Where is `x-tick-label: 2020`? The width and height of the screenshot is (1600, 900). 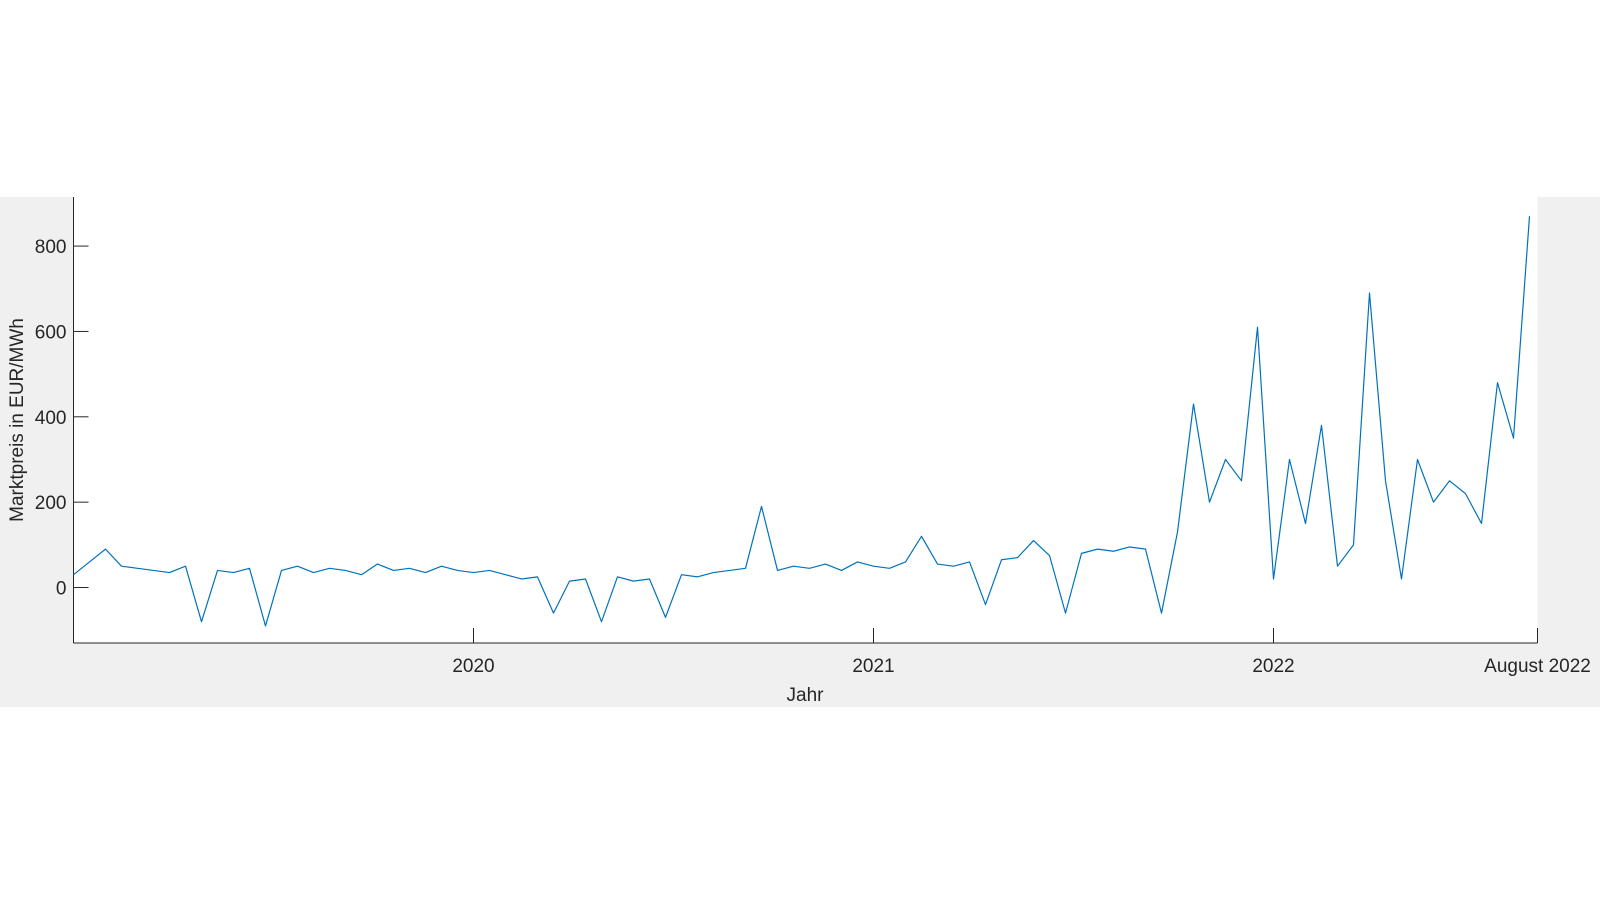 x-tick-label: 2020 is located at coordinates (473, 666).